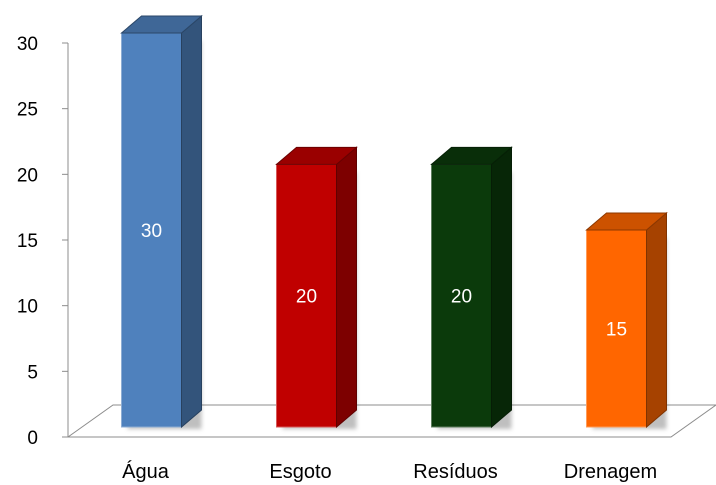  I want to click on bar-0: 30, so click(161, 221).